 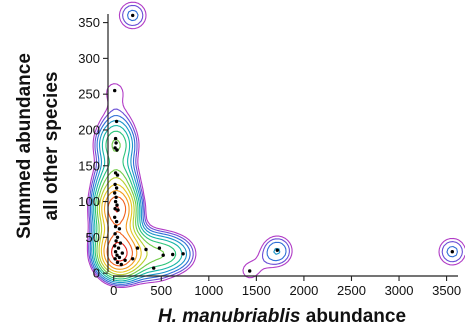 I want to click on y-tick-label: 350, so click(x=89, y=22).